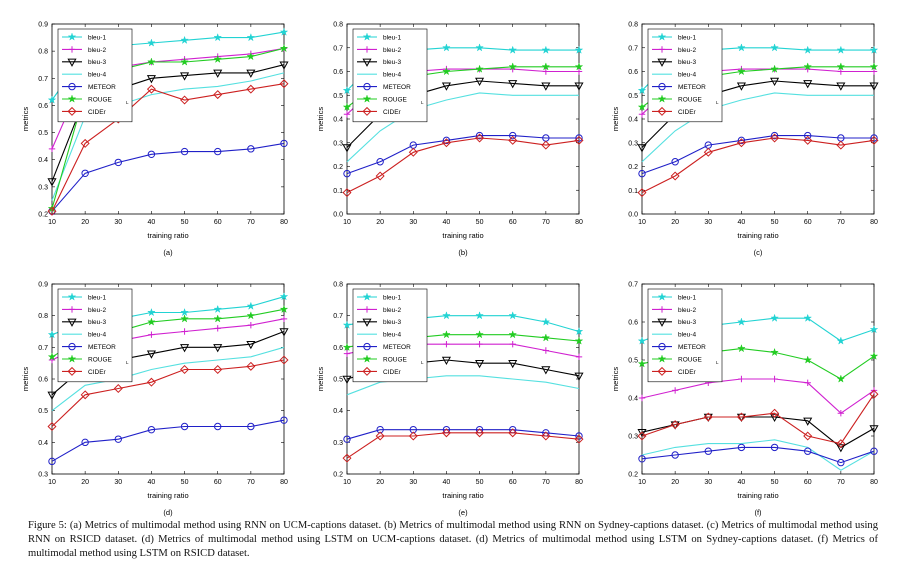 This screenshot has height=577, width=906. Describe the element at coordinates (480, 222) in the screenshot. I see `x-tick-label: 50` at that location.